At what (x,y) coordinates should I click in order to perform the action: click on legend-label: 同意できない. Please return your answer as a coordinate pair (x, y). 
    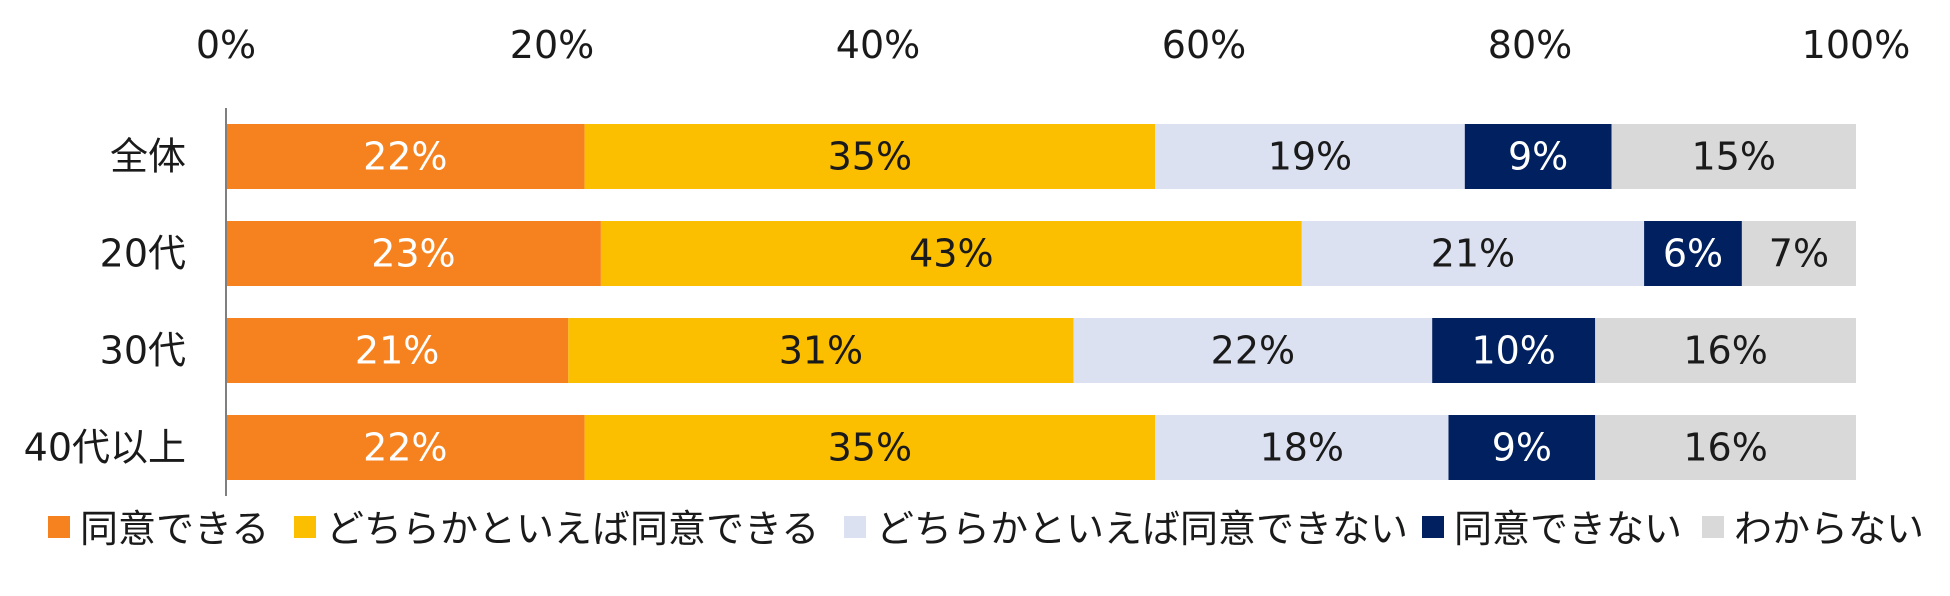
    Looking at the image, I should click on (1568, 529).